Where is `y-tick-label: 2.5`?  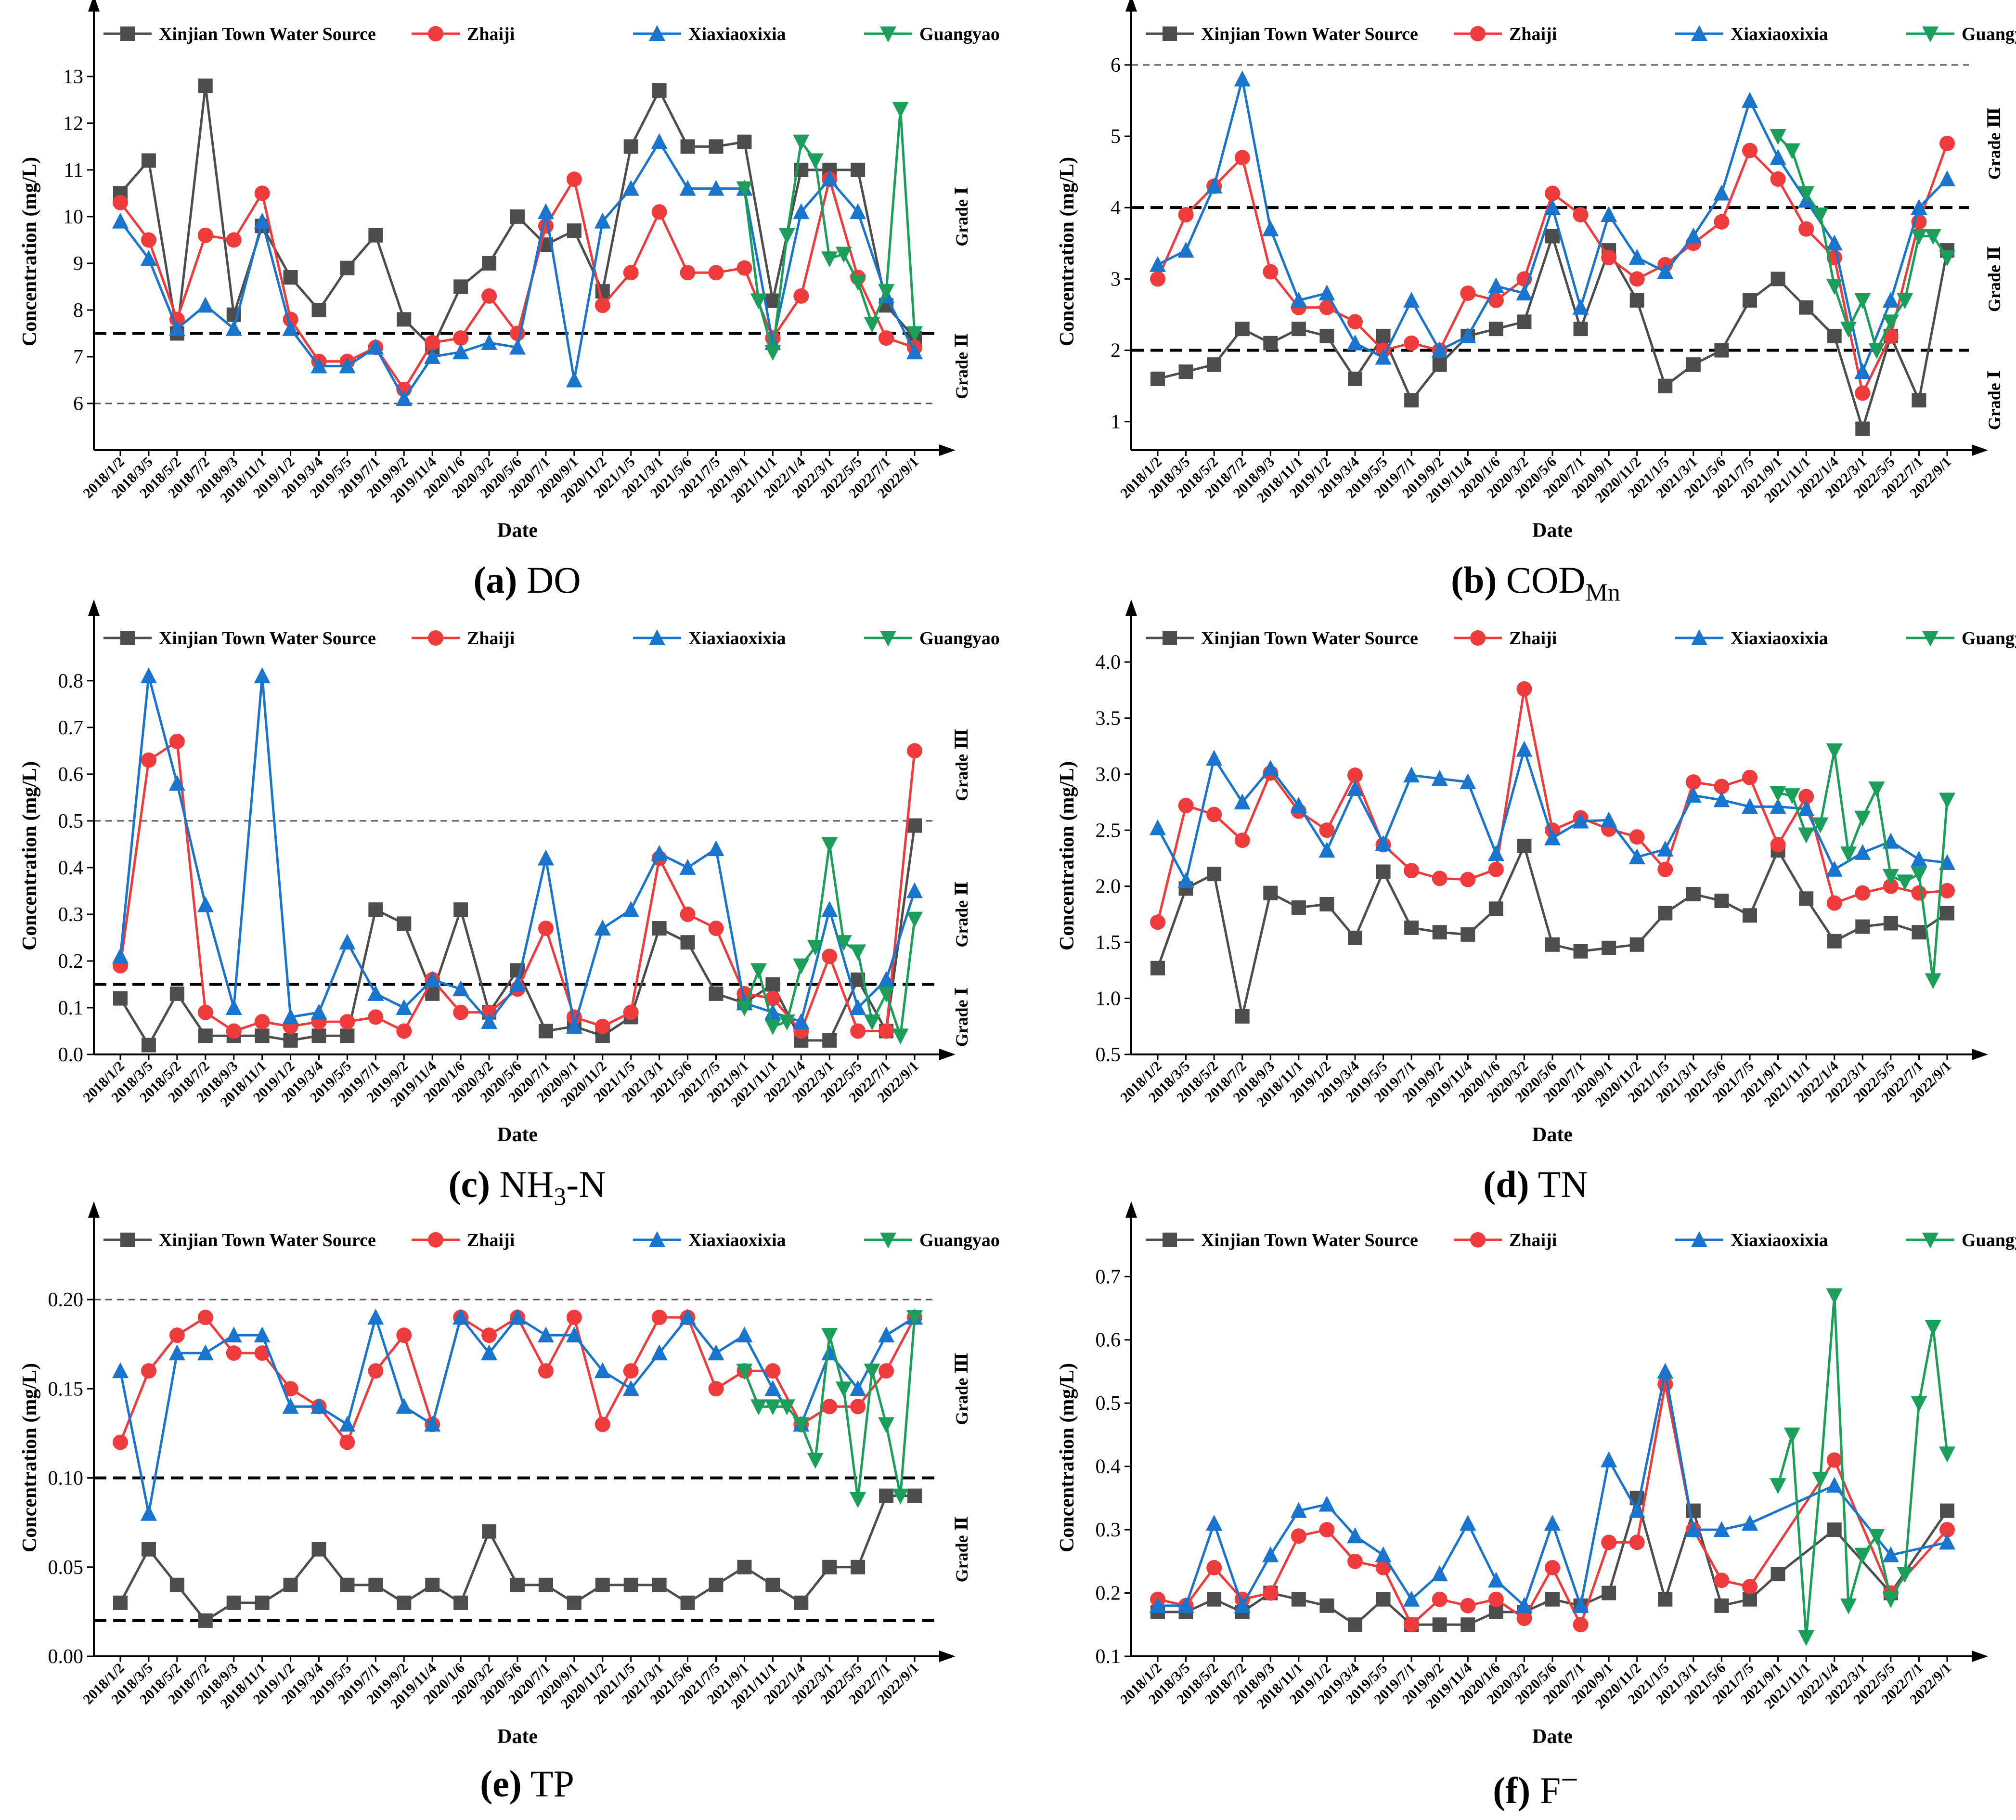
y-tick-label: 2.5 is located at coordinates (1108, 830).